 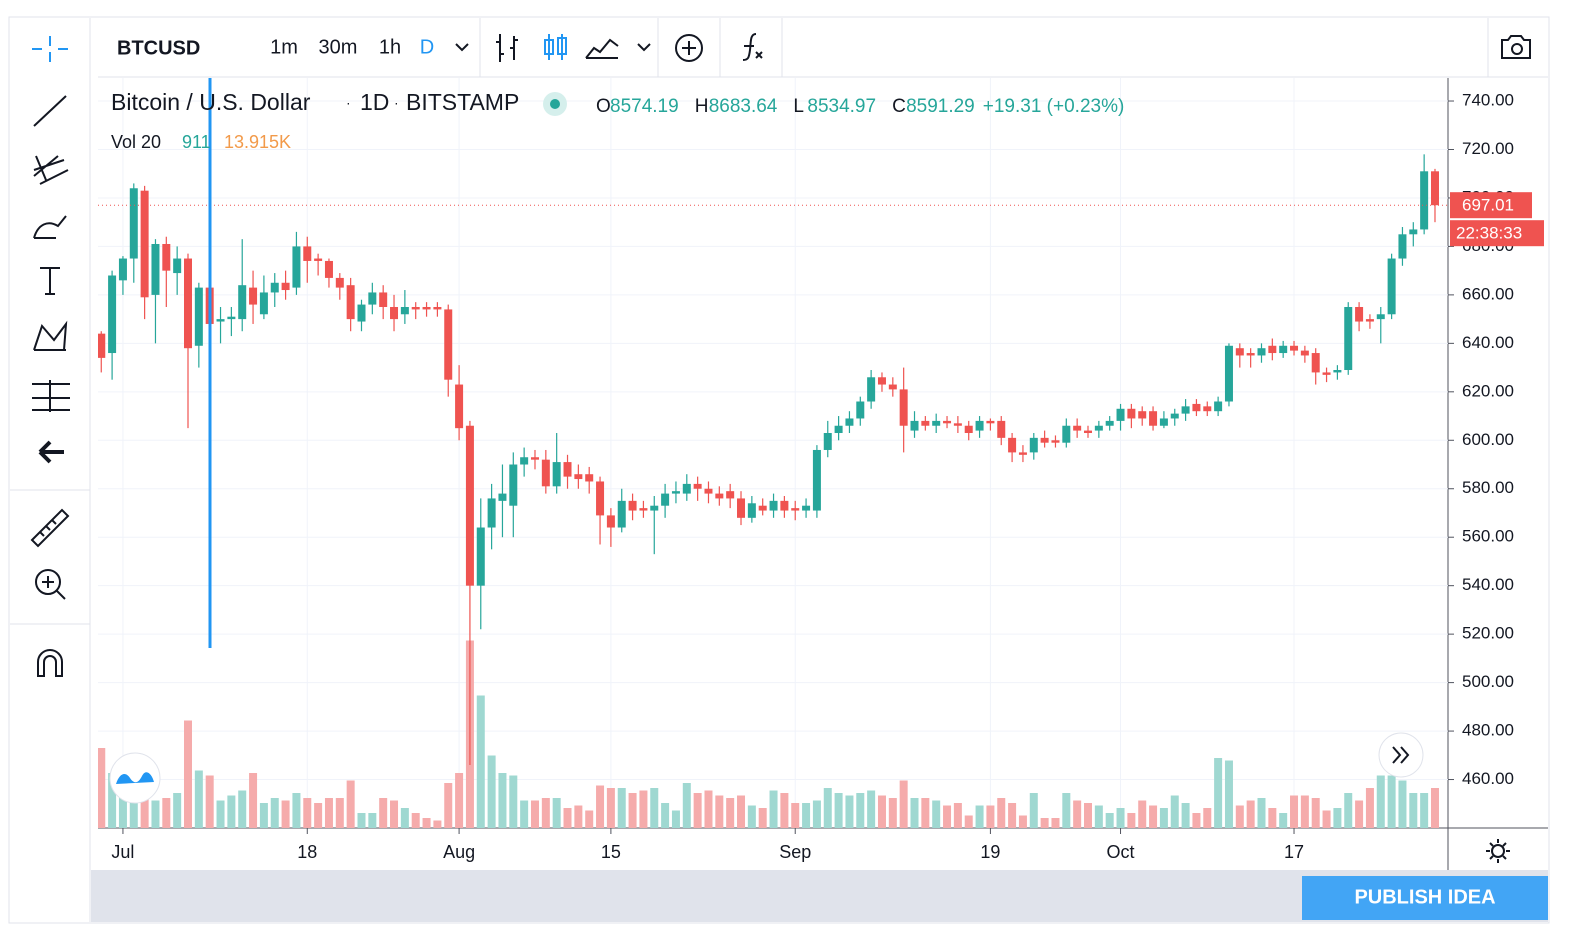 I want to click on pattern-tool, so click(x=50, y=335).